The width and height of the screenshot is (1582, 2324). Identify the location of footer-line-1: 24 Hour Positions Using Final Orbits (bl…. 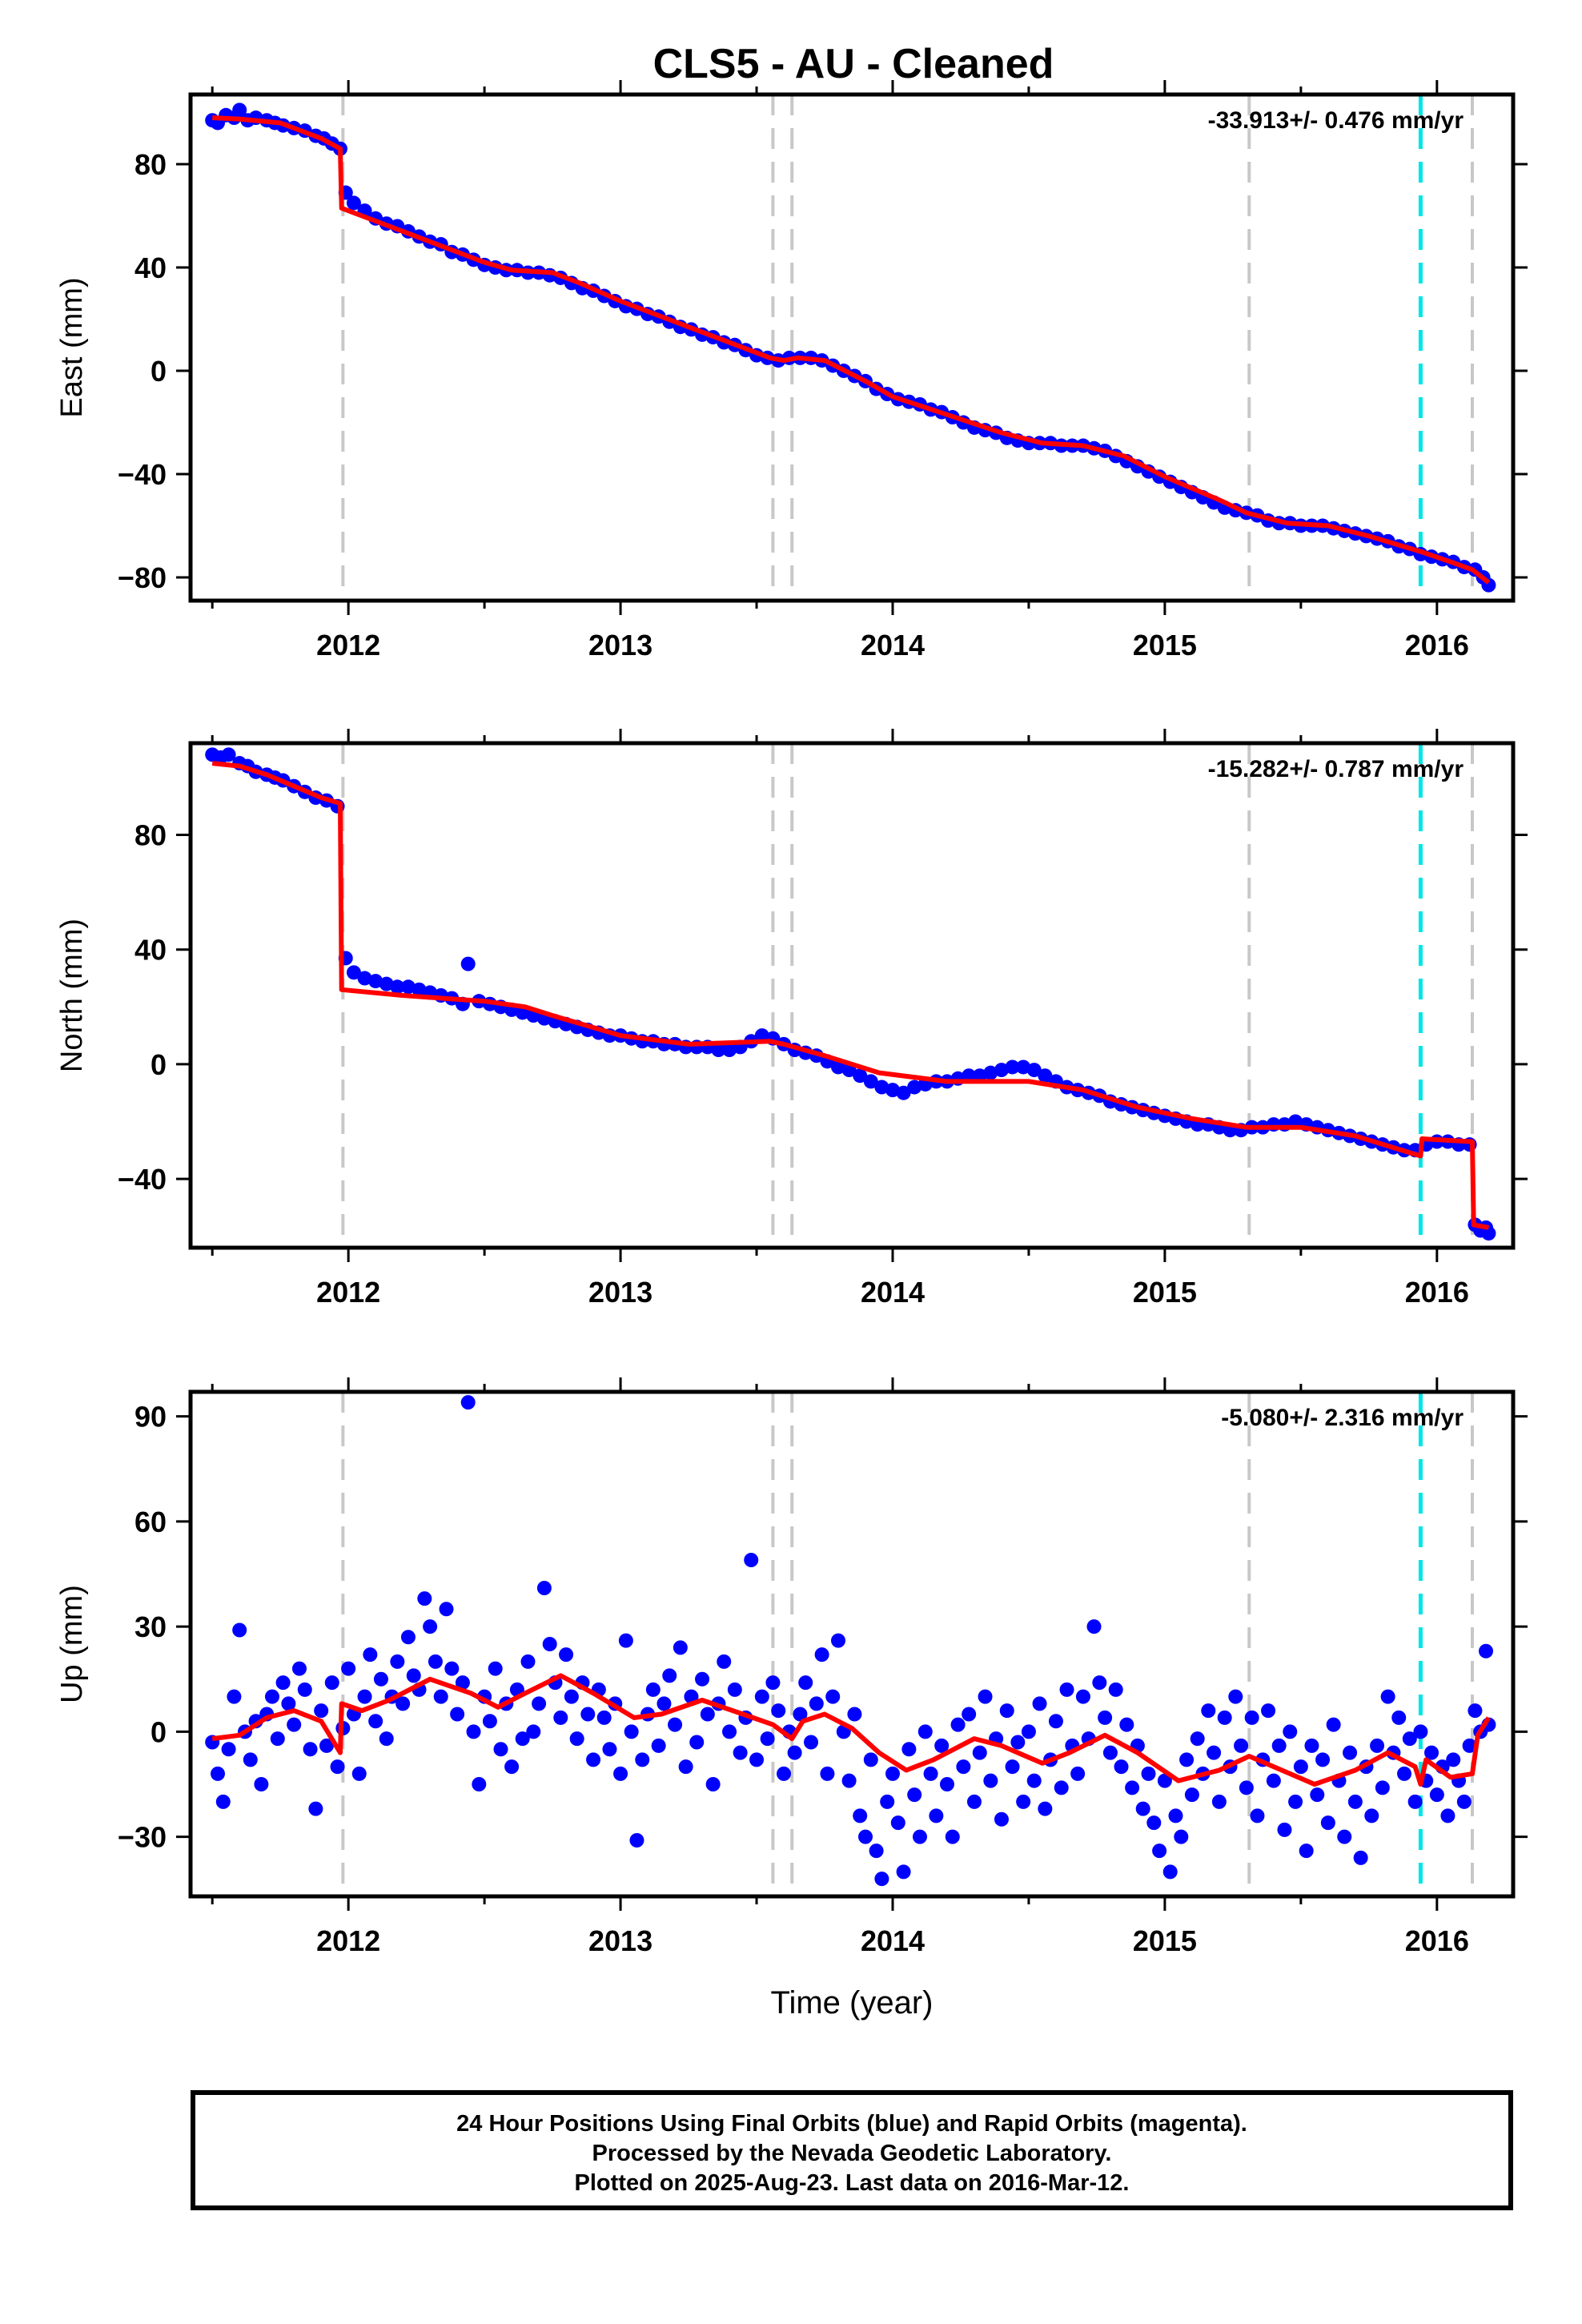
(851, 2124).